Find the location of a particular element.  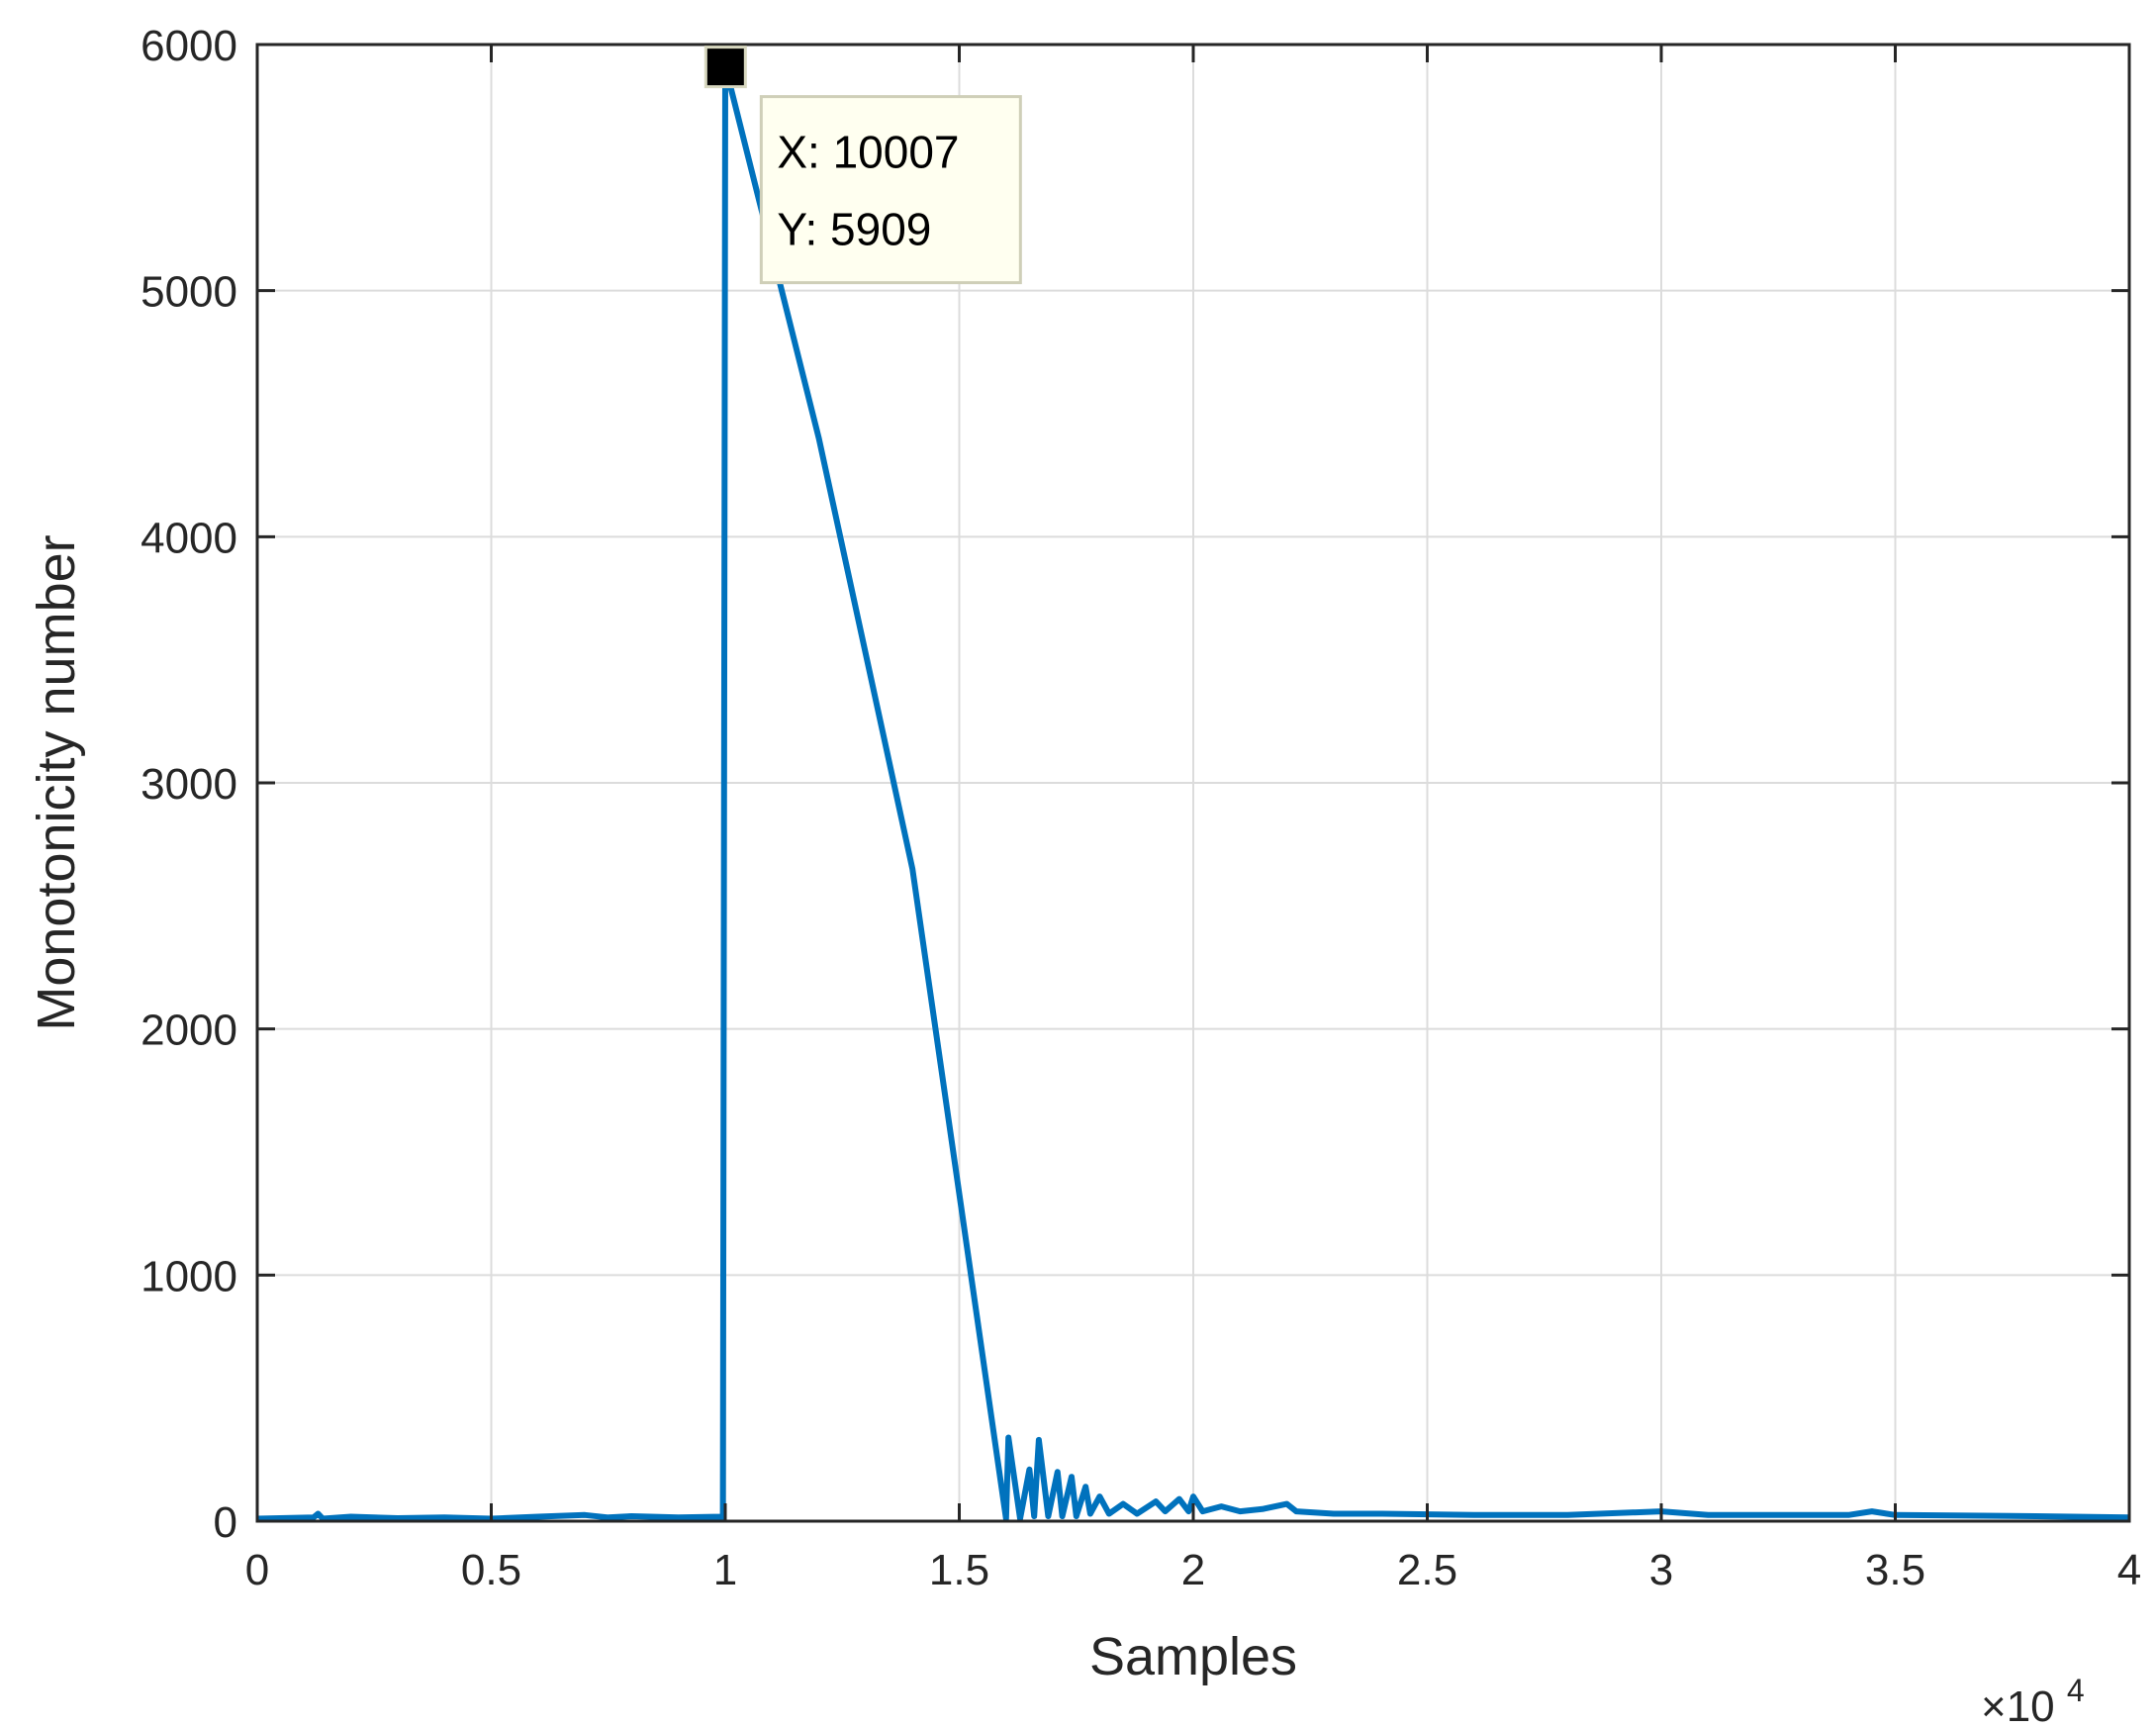

y-tick-label: 4000 is located at coordinates (189, 538).